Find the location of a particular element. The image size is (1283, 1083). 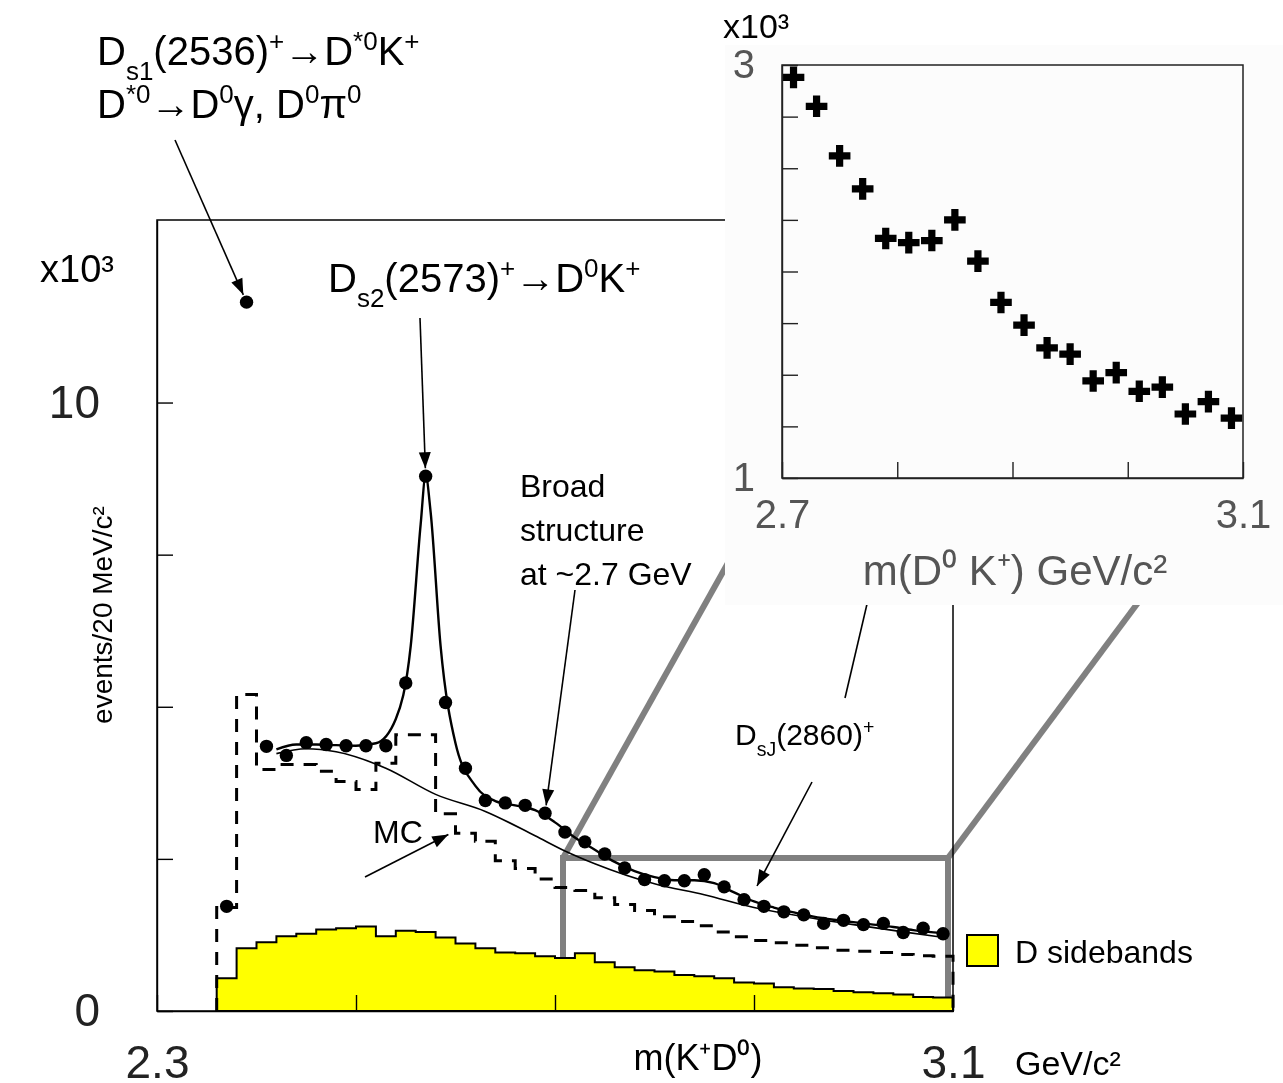

y-axis-title: events/20 MeV/c² is located at coordinates (102, 615).